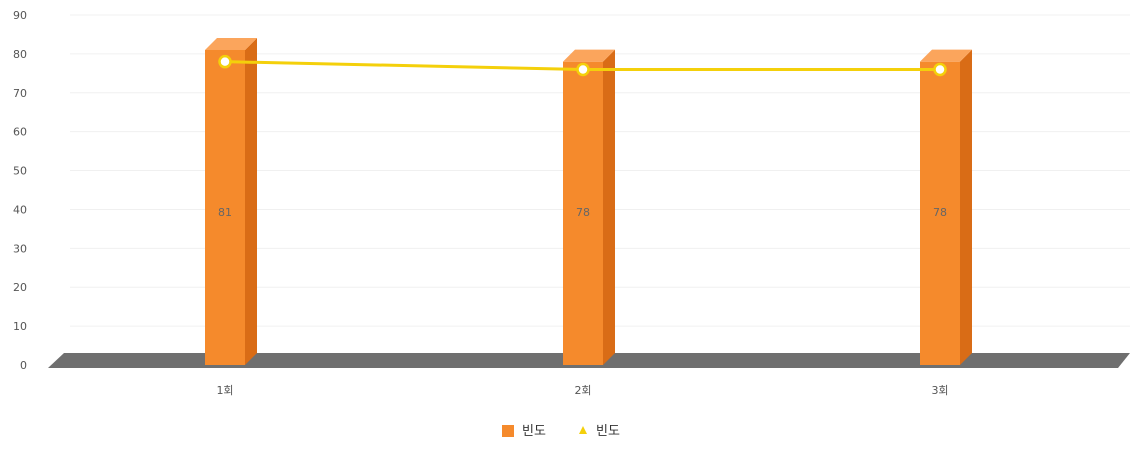 The width and height of the screenshot is (1133, 452). What do you see at coordinates (20, 209) in the screenshot?
I see `y-tick-label: 40` at bounding box center [20, 209].